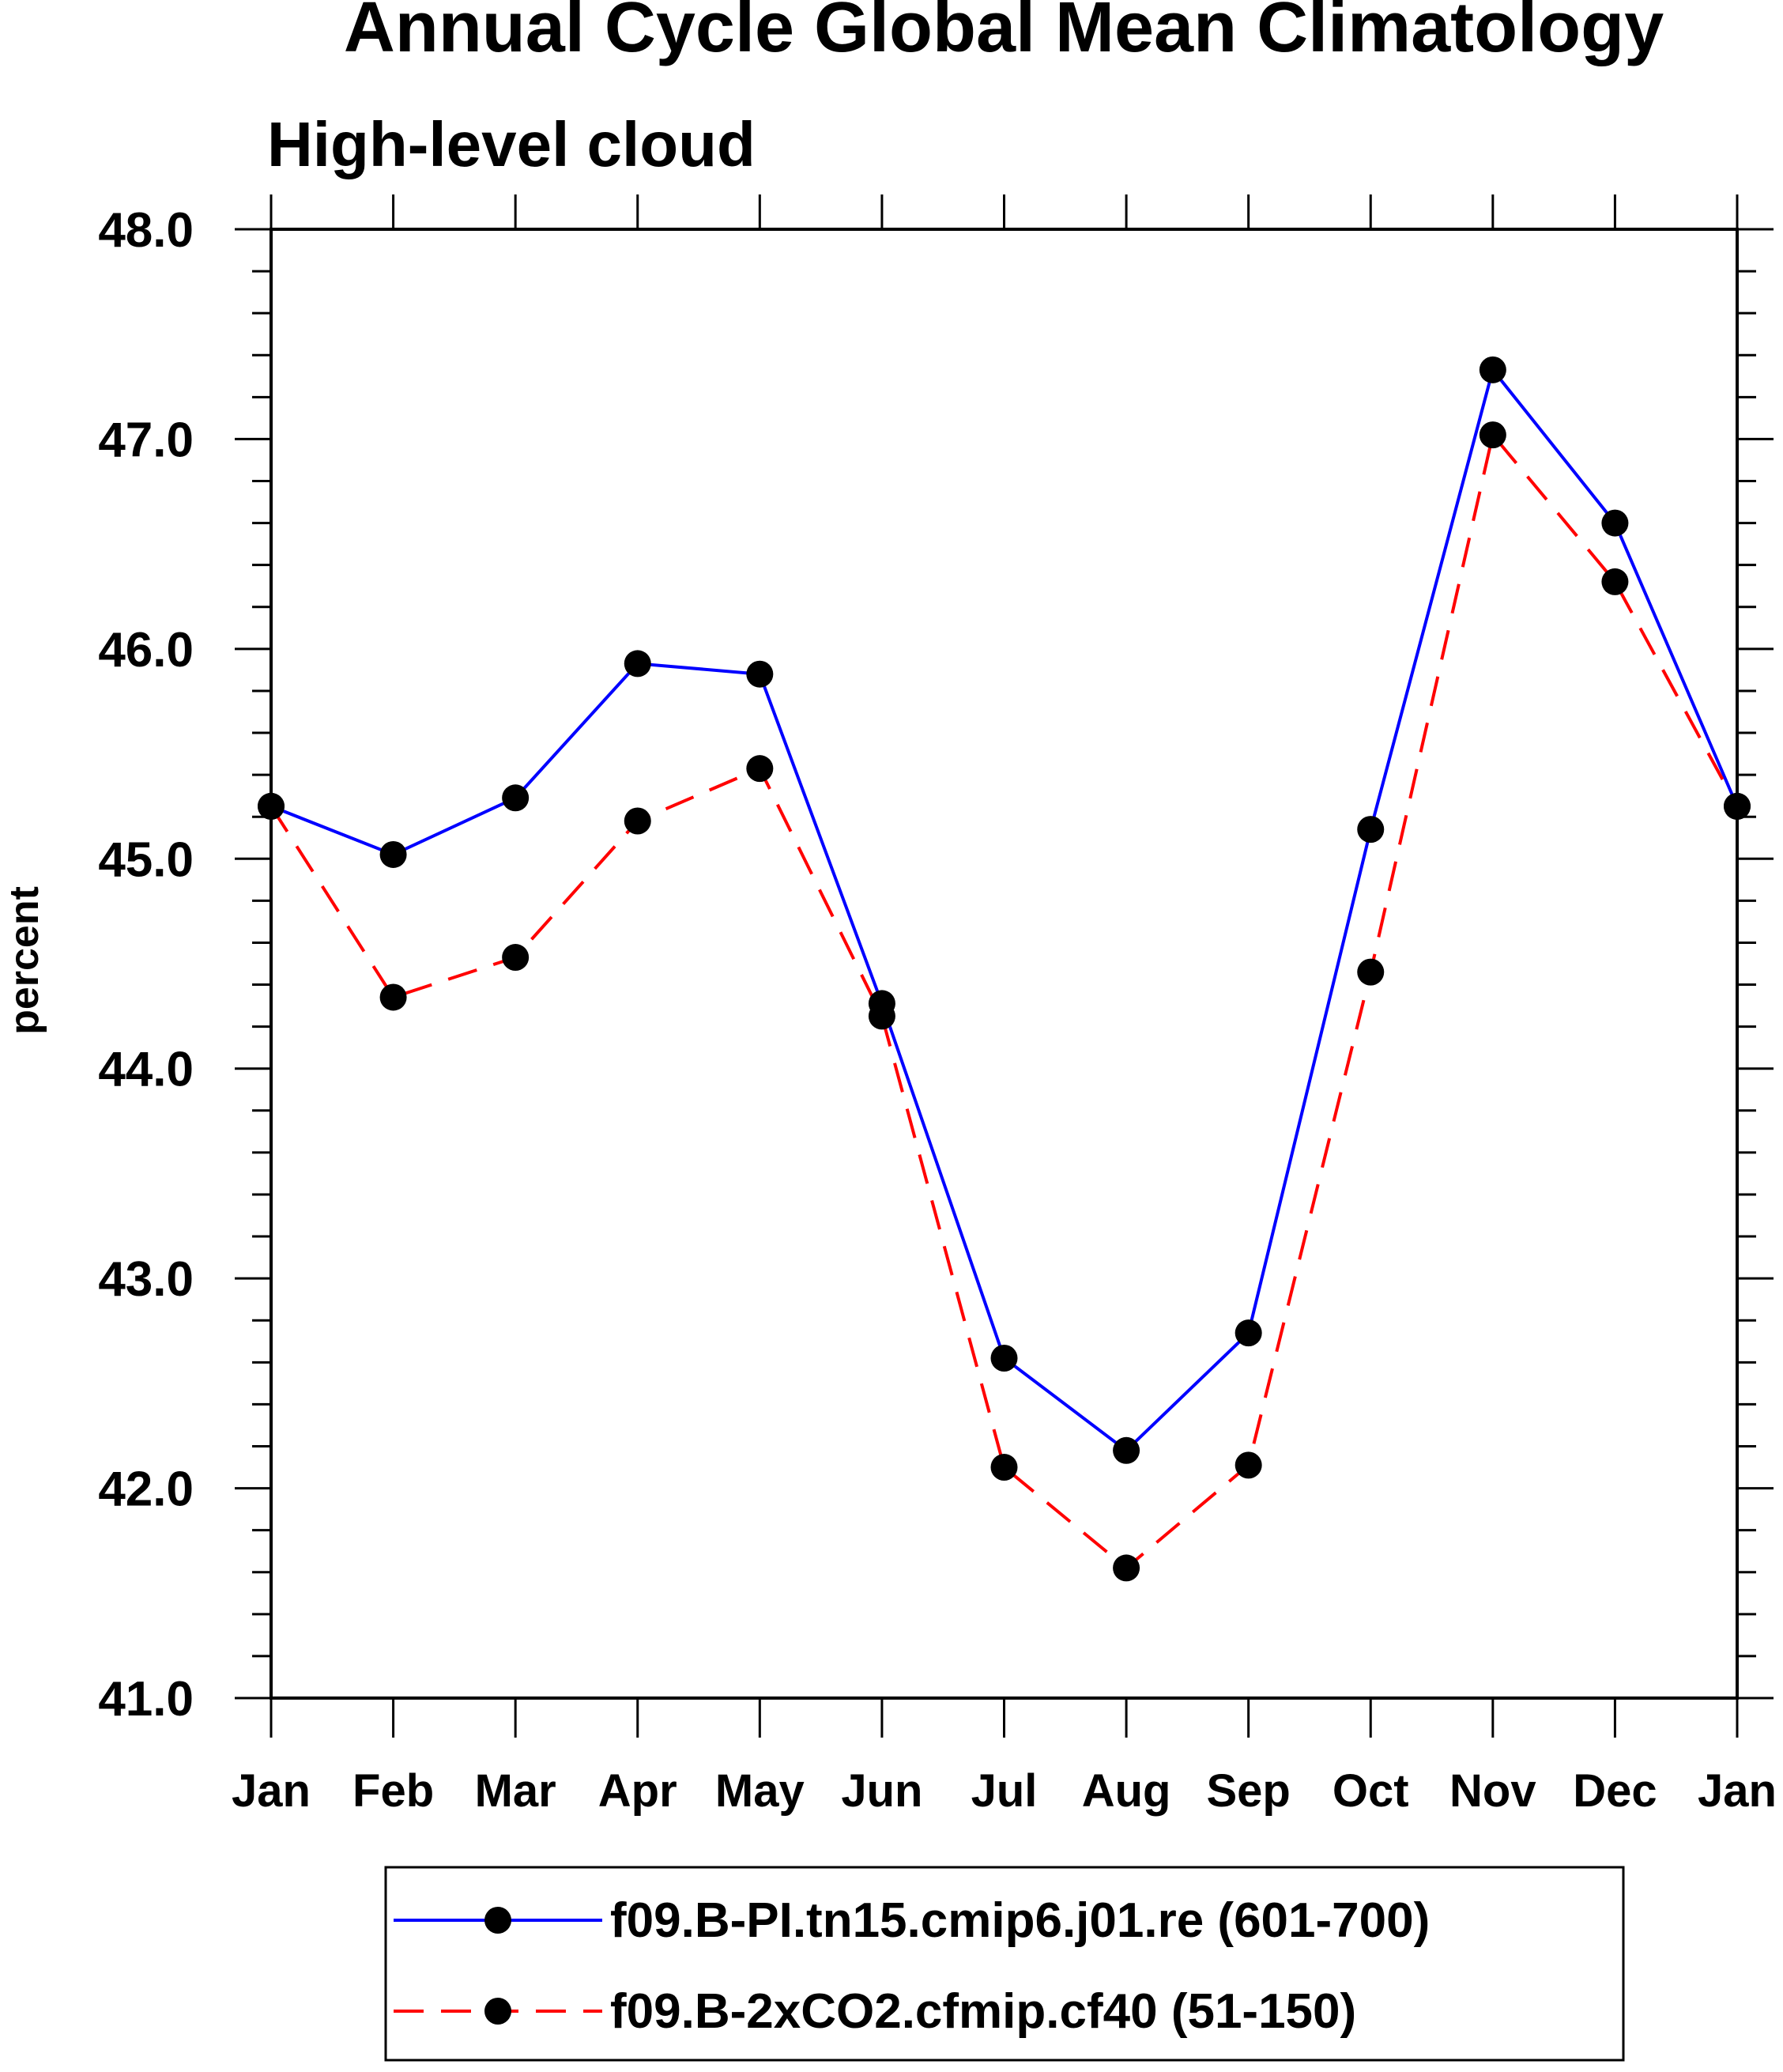 The height and width of the screenshot is (2072, 1783). What do you see at coordinates (1126, 1791) in the screenshot?
I see `x-tick-label: Aug` at bounding box center [1126, 1791].